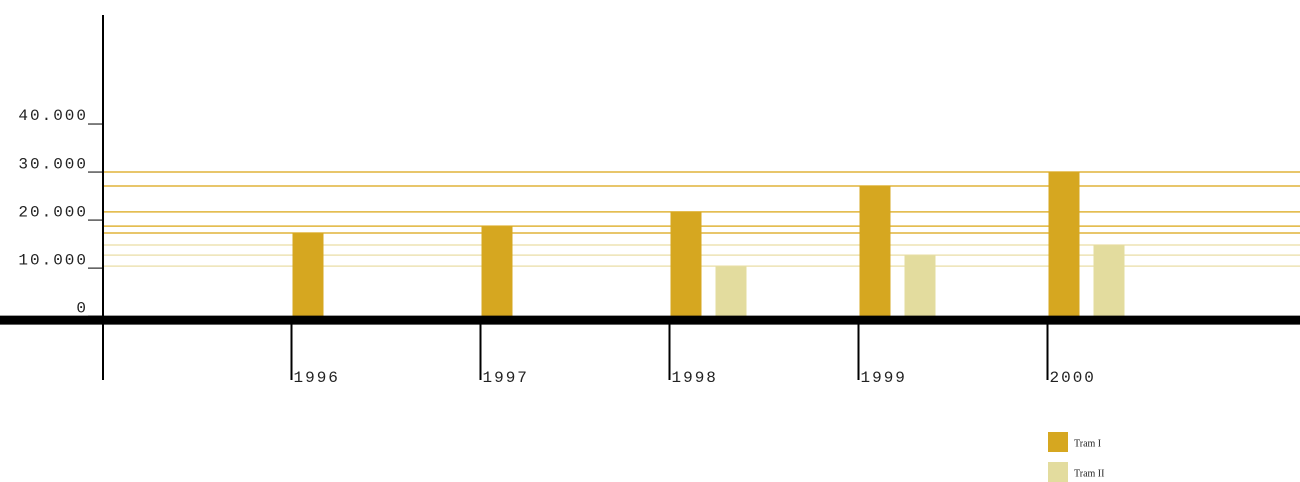  I want to click on y-tick-label: 40.000, so click(53, 116).